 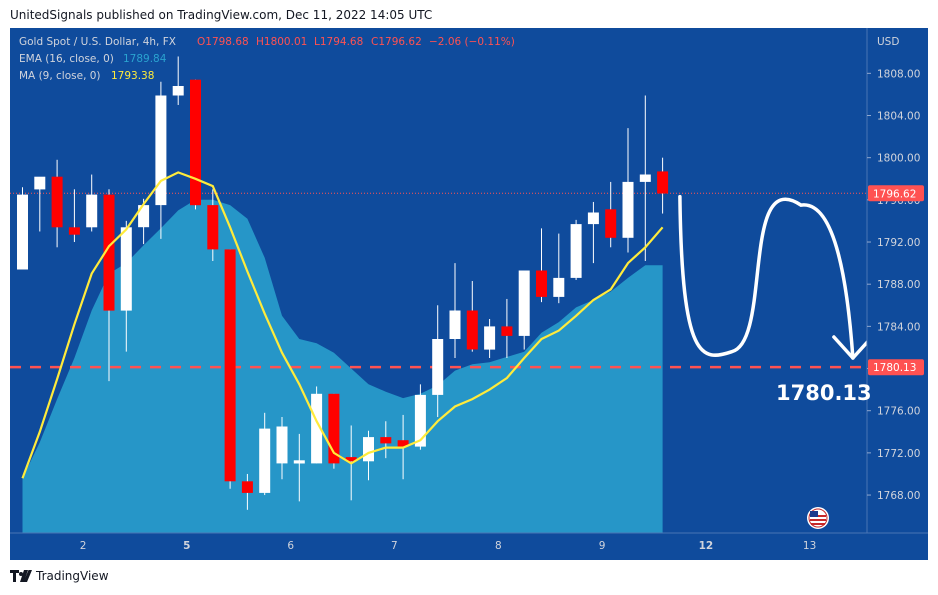 I want to click on last-price-badge: 1796.62, so click(x=894, y=194).